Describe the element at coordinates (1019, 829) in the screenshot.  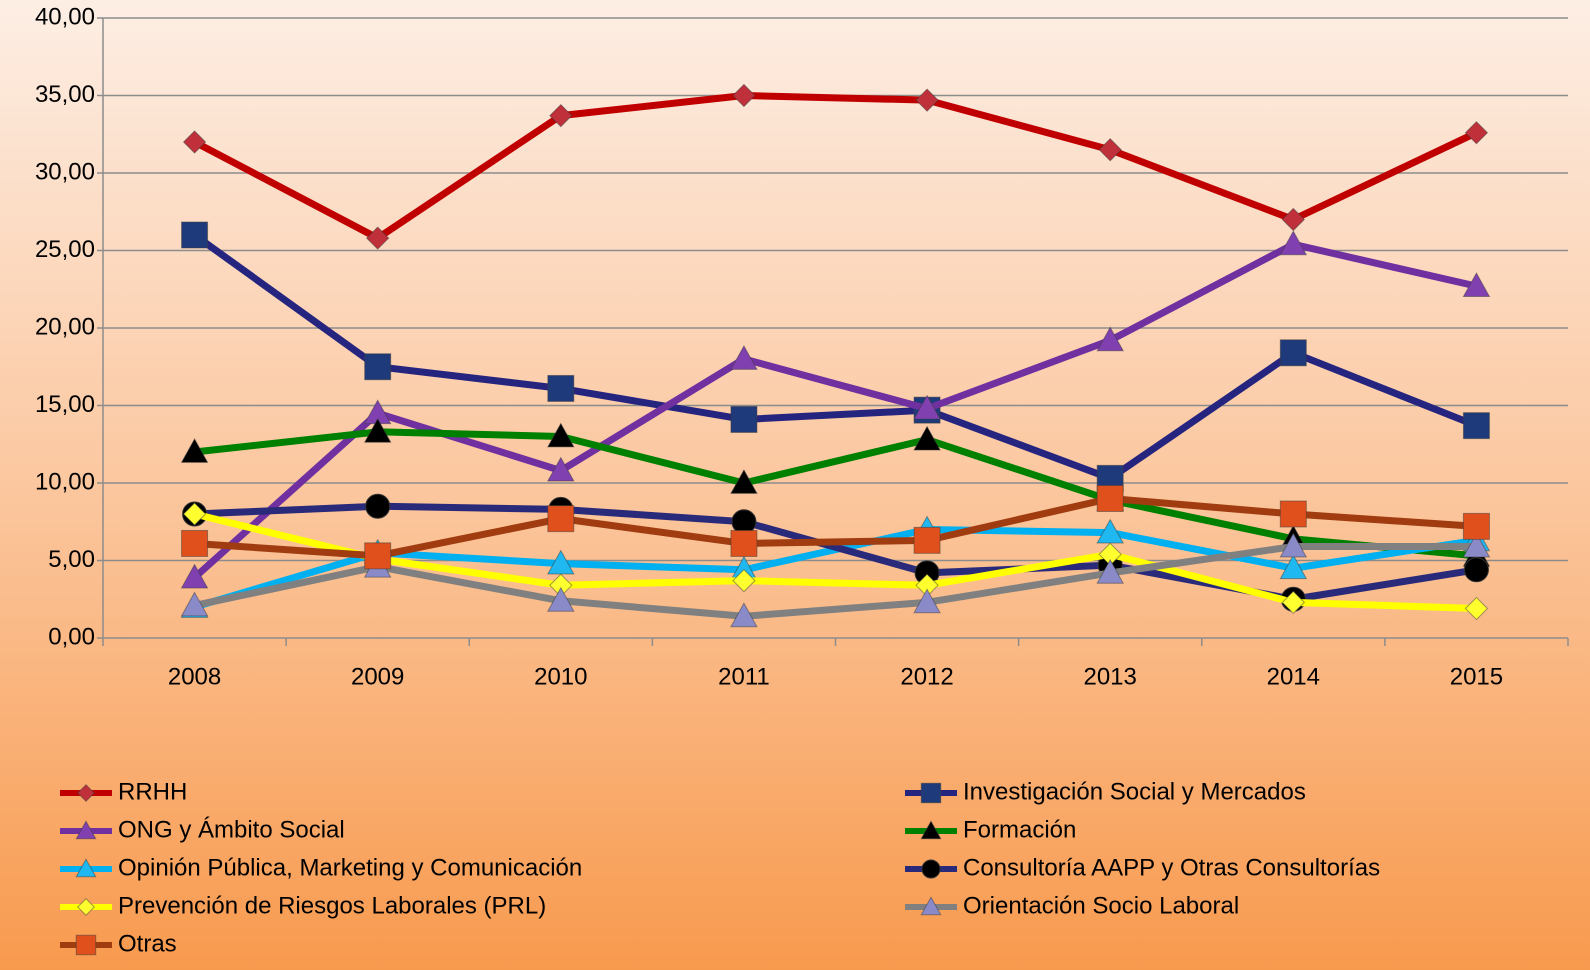
I see `legend-label: Formación` at that location.